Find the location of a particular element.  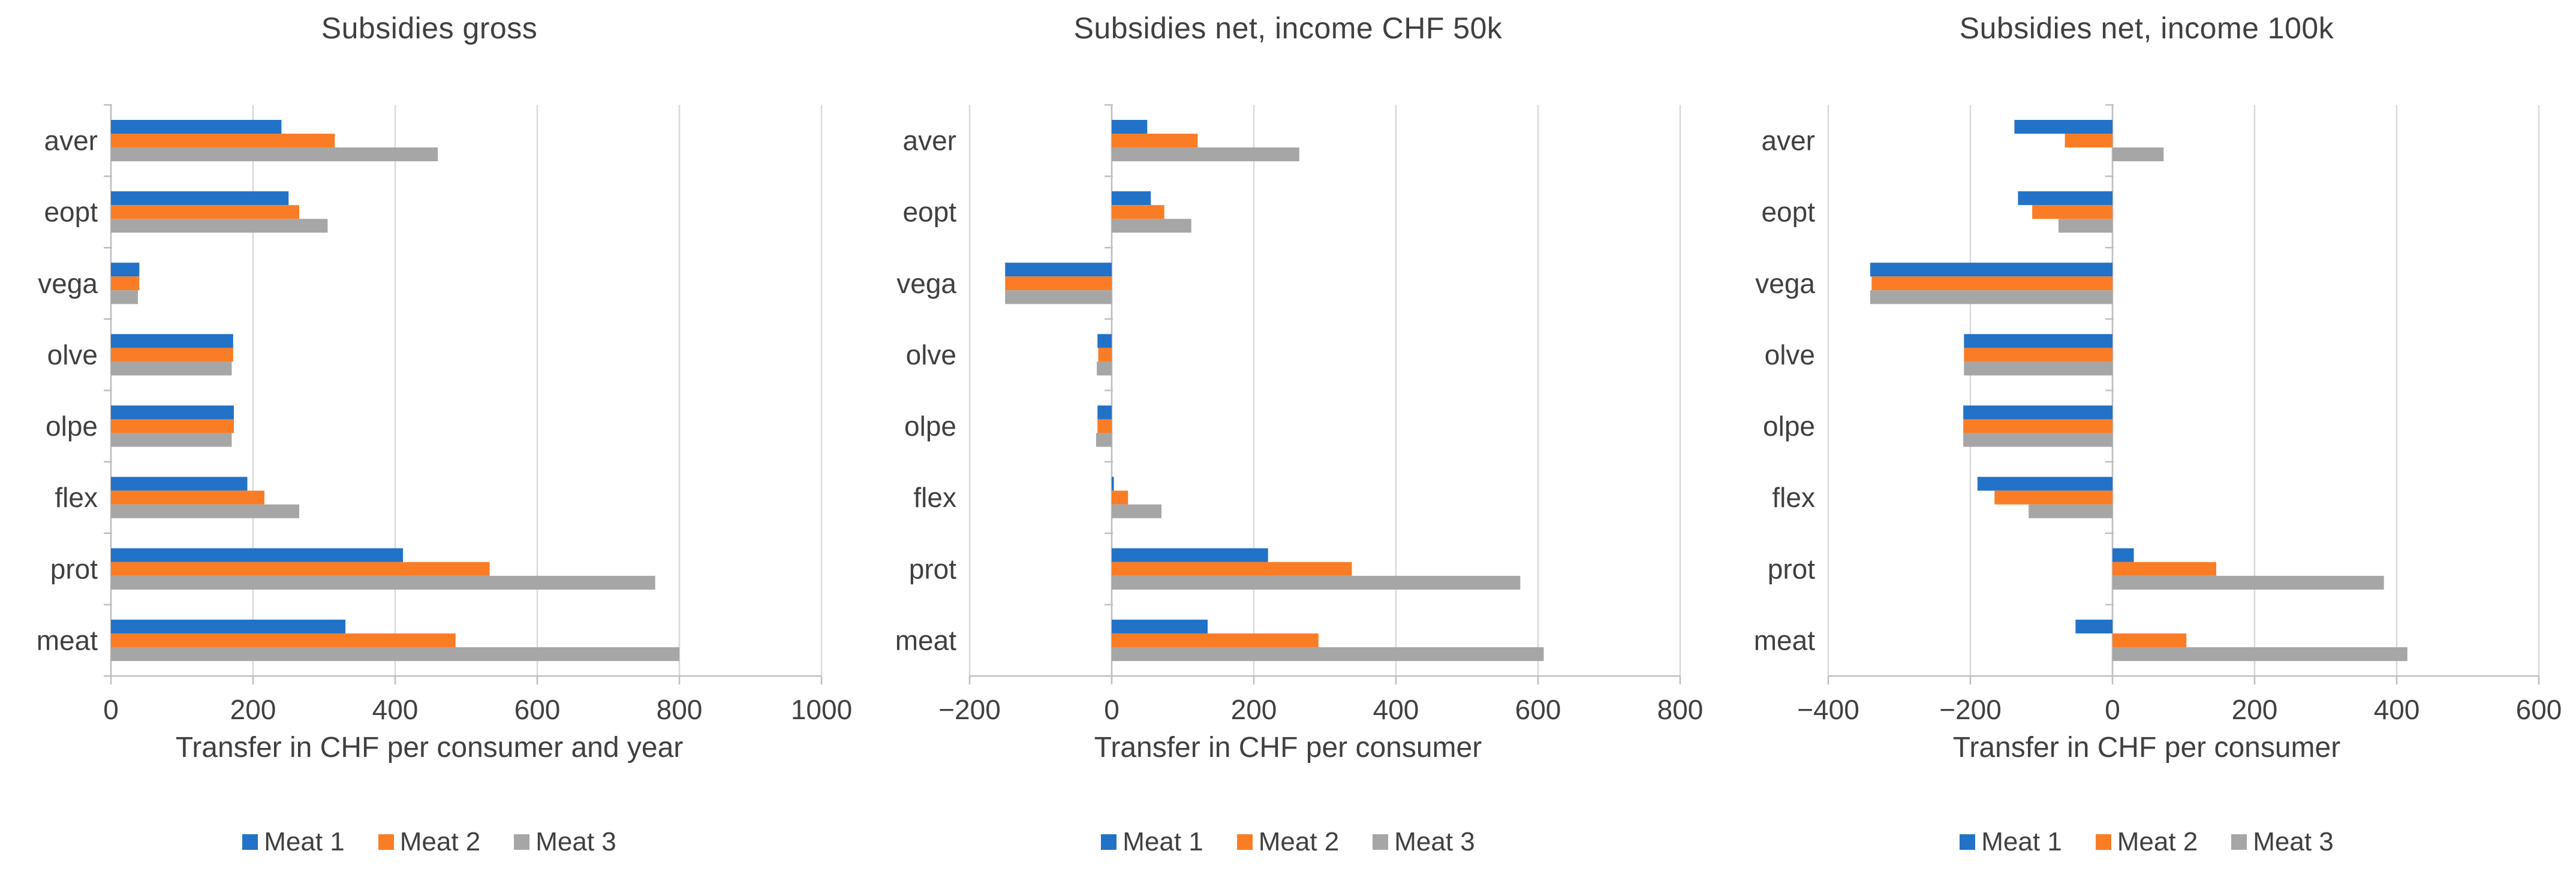

bar-eopt-meat2 is located at coordinates (2072, 212).